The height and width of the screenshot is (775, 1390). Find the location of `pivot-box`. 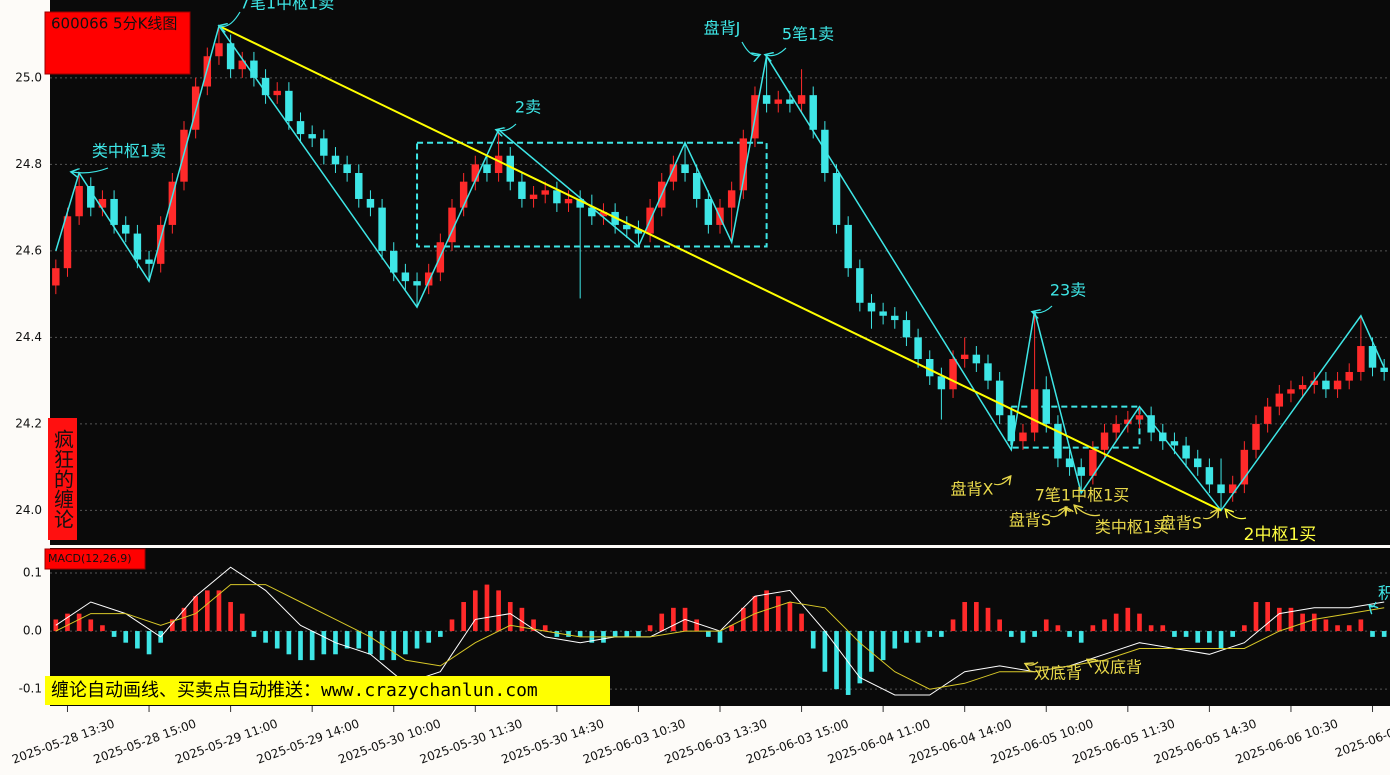

pivot-box is located at coordinates (1075, 427).